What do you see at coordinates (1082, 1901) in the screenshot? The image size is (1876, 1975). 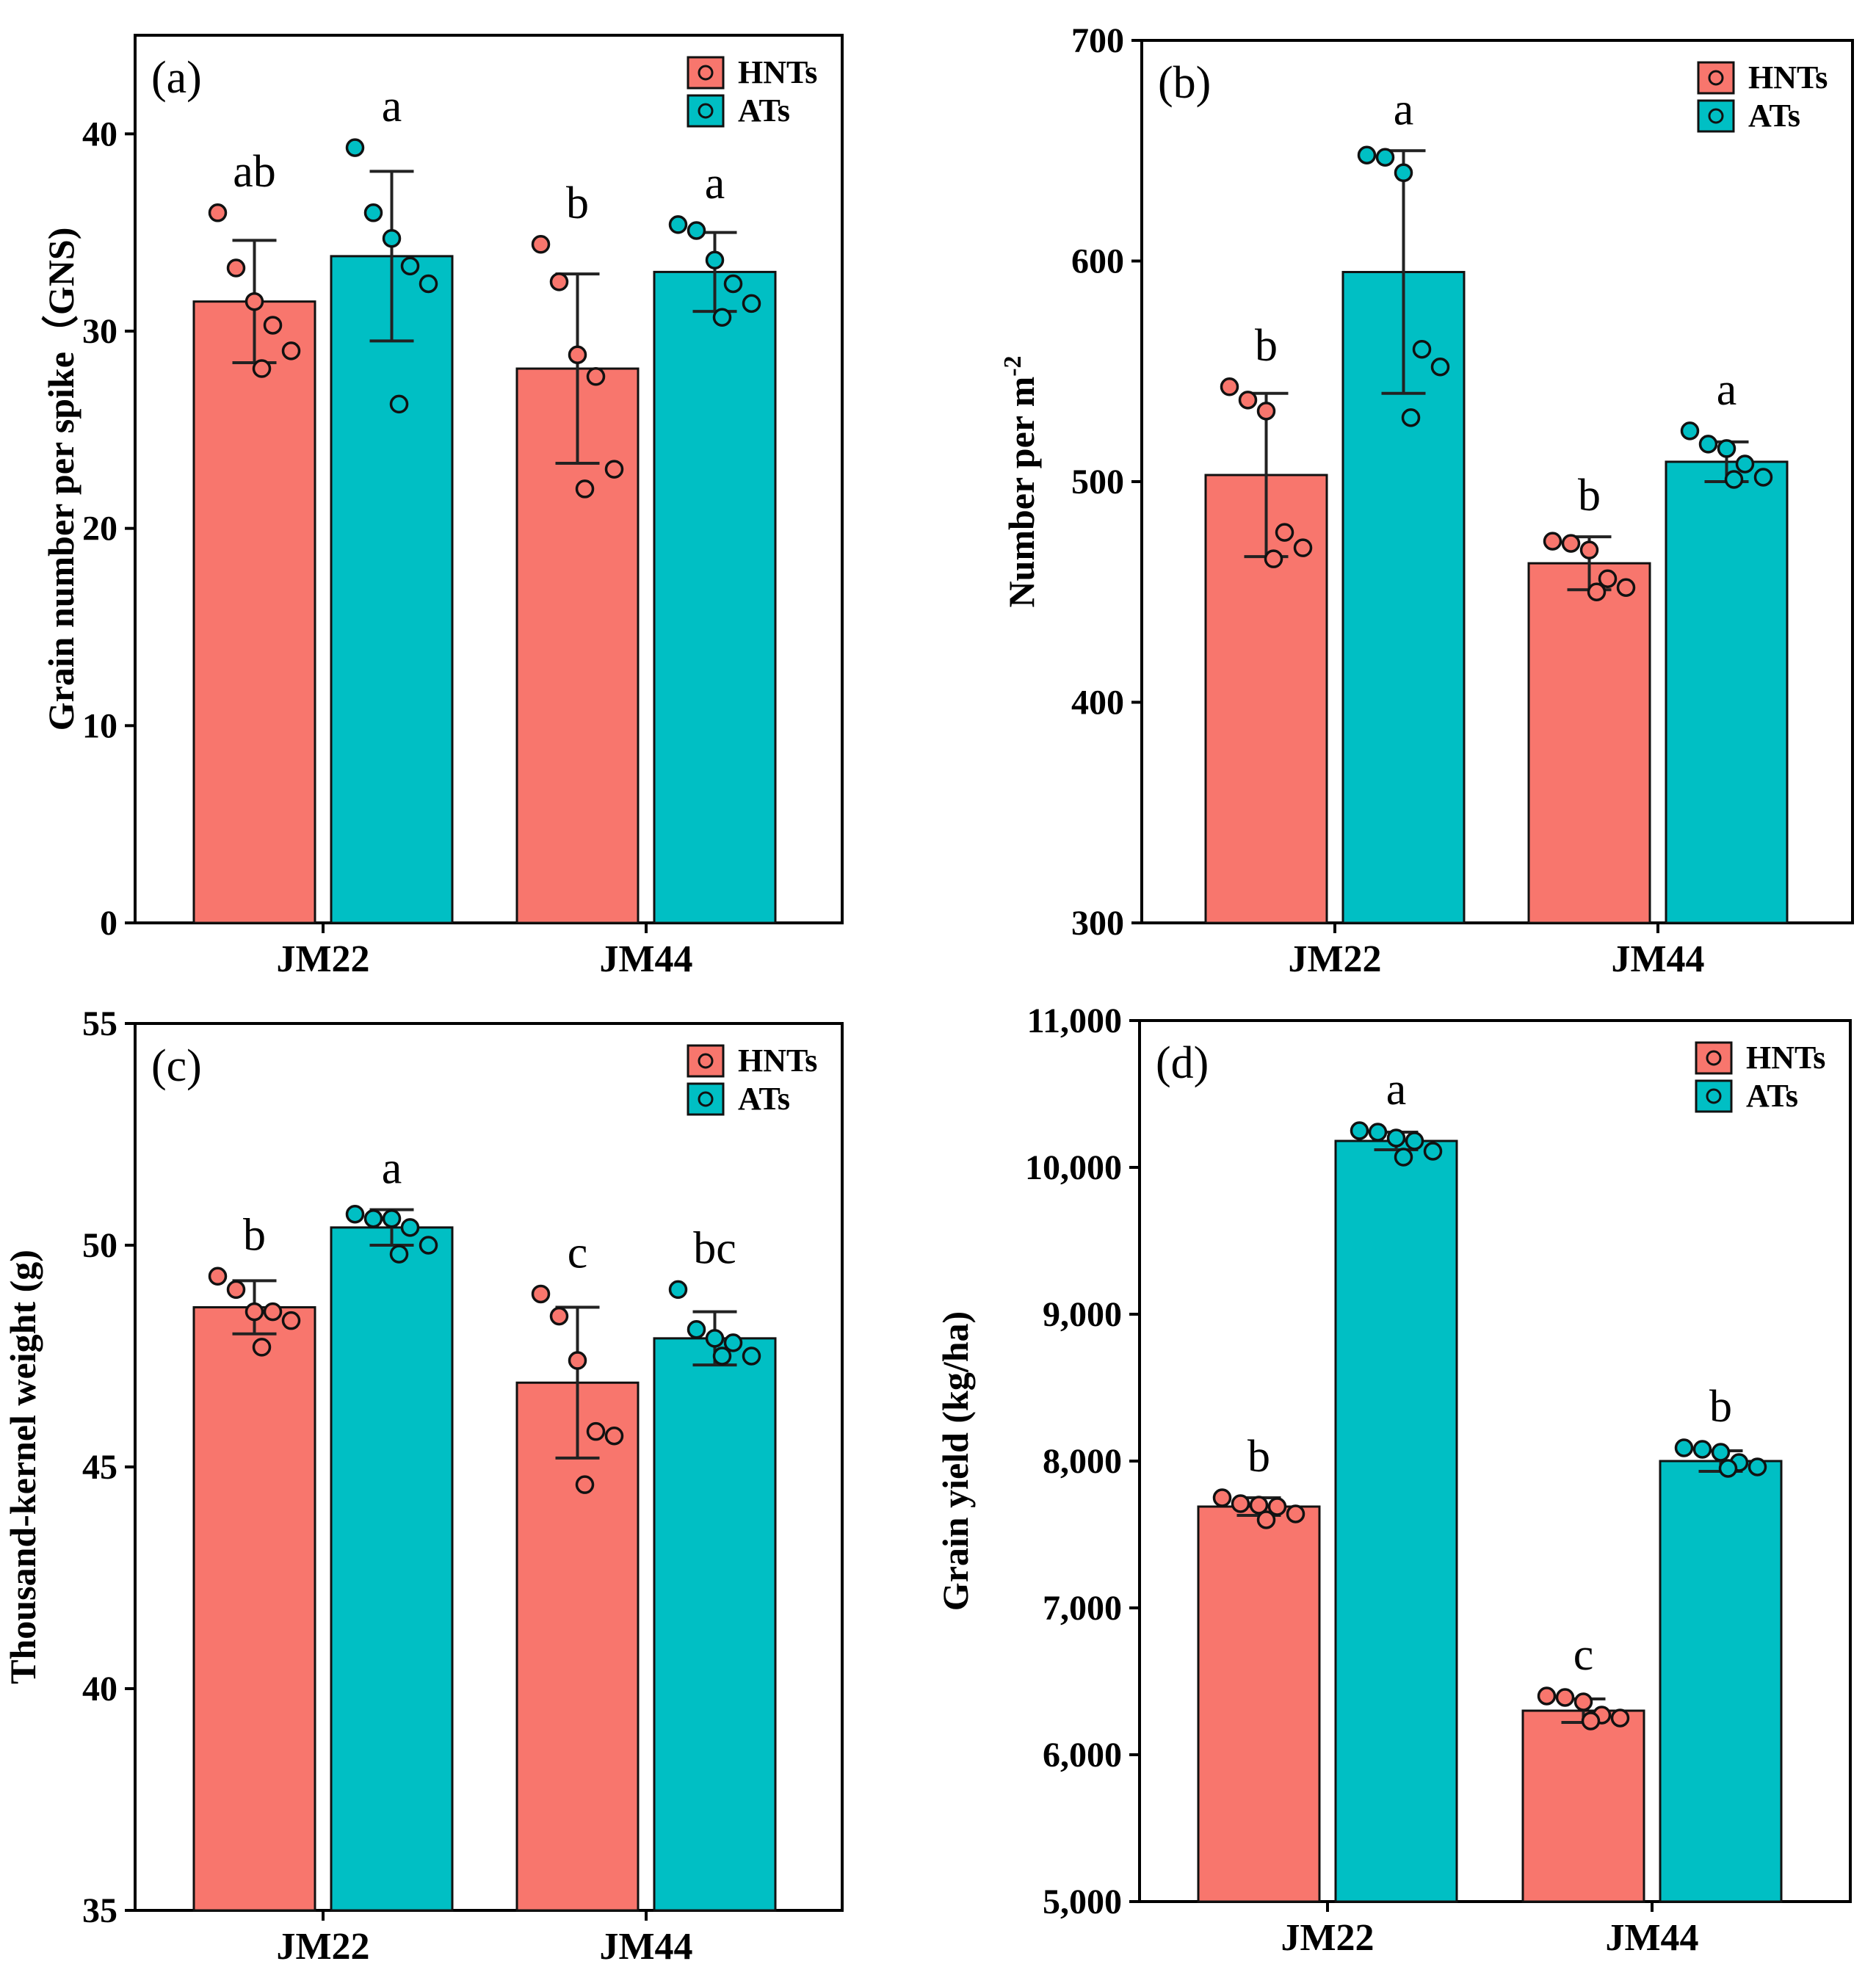 I see `y-tick-label: 5,000` at bounding box center [1082, 1901].